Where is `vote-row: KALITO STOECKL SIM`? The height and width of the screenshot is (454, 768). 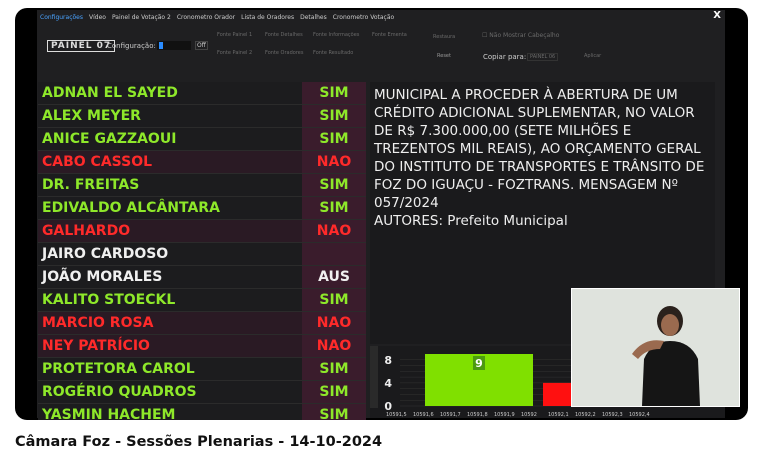 vote-row: KALITO STOECKL SIM is located at coordinates (202, 300).